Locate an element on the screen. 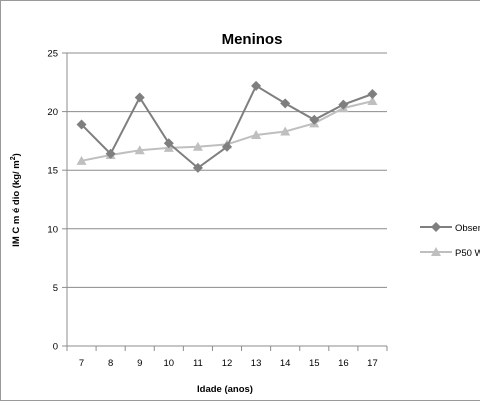  x-tick-label: 10 is located at coordinates (169, 363).